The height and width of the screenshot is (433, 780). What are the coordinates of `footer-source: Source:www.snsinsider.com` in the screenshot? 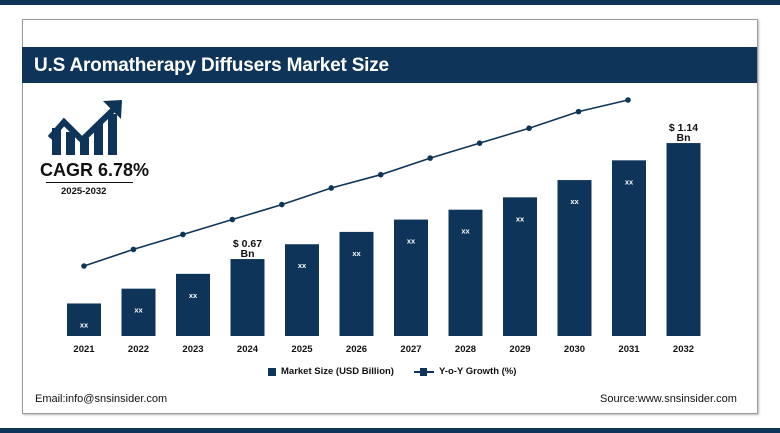 It's located at (668, 399).